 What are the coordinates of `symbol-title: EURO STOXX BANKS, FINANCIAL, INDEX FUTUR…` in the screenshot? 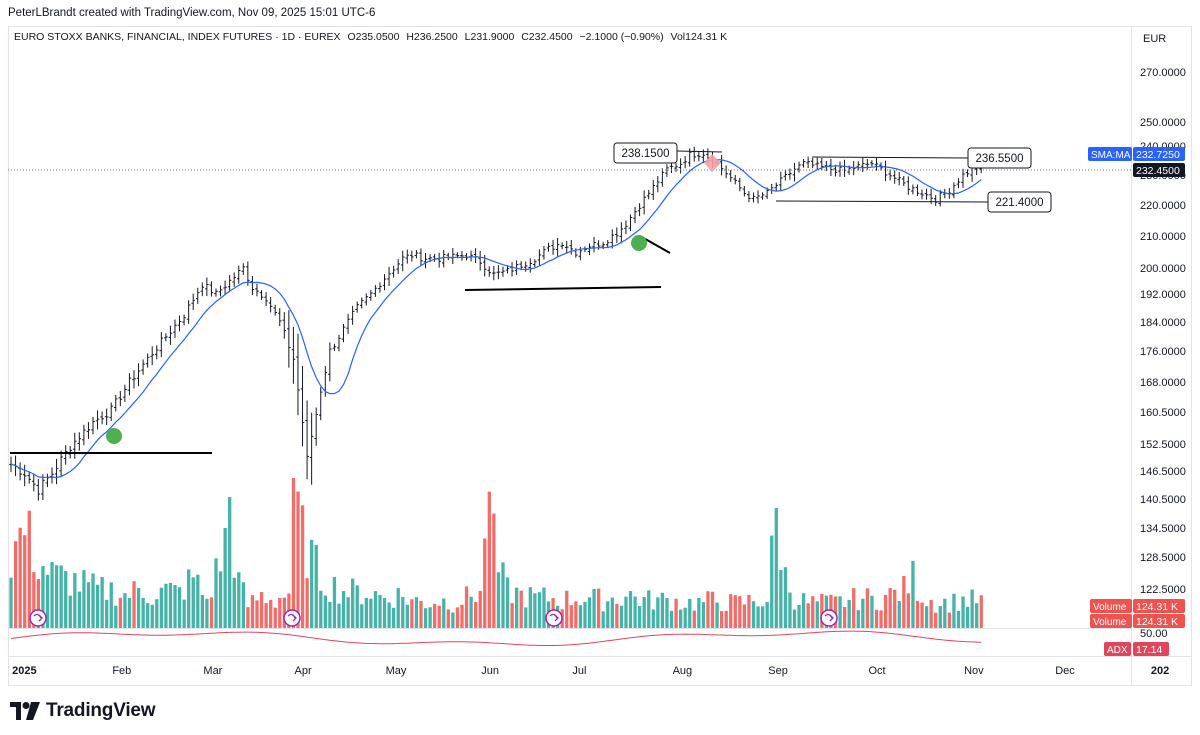 It's located at (177, 37).